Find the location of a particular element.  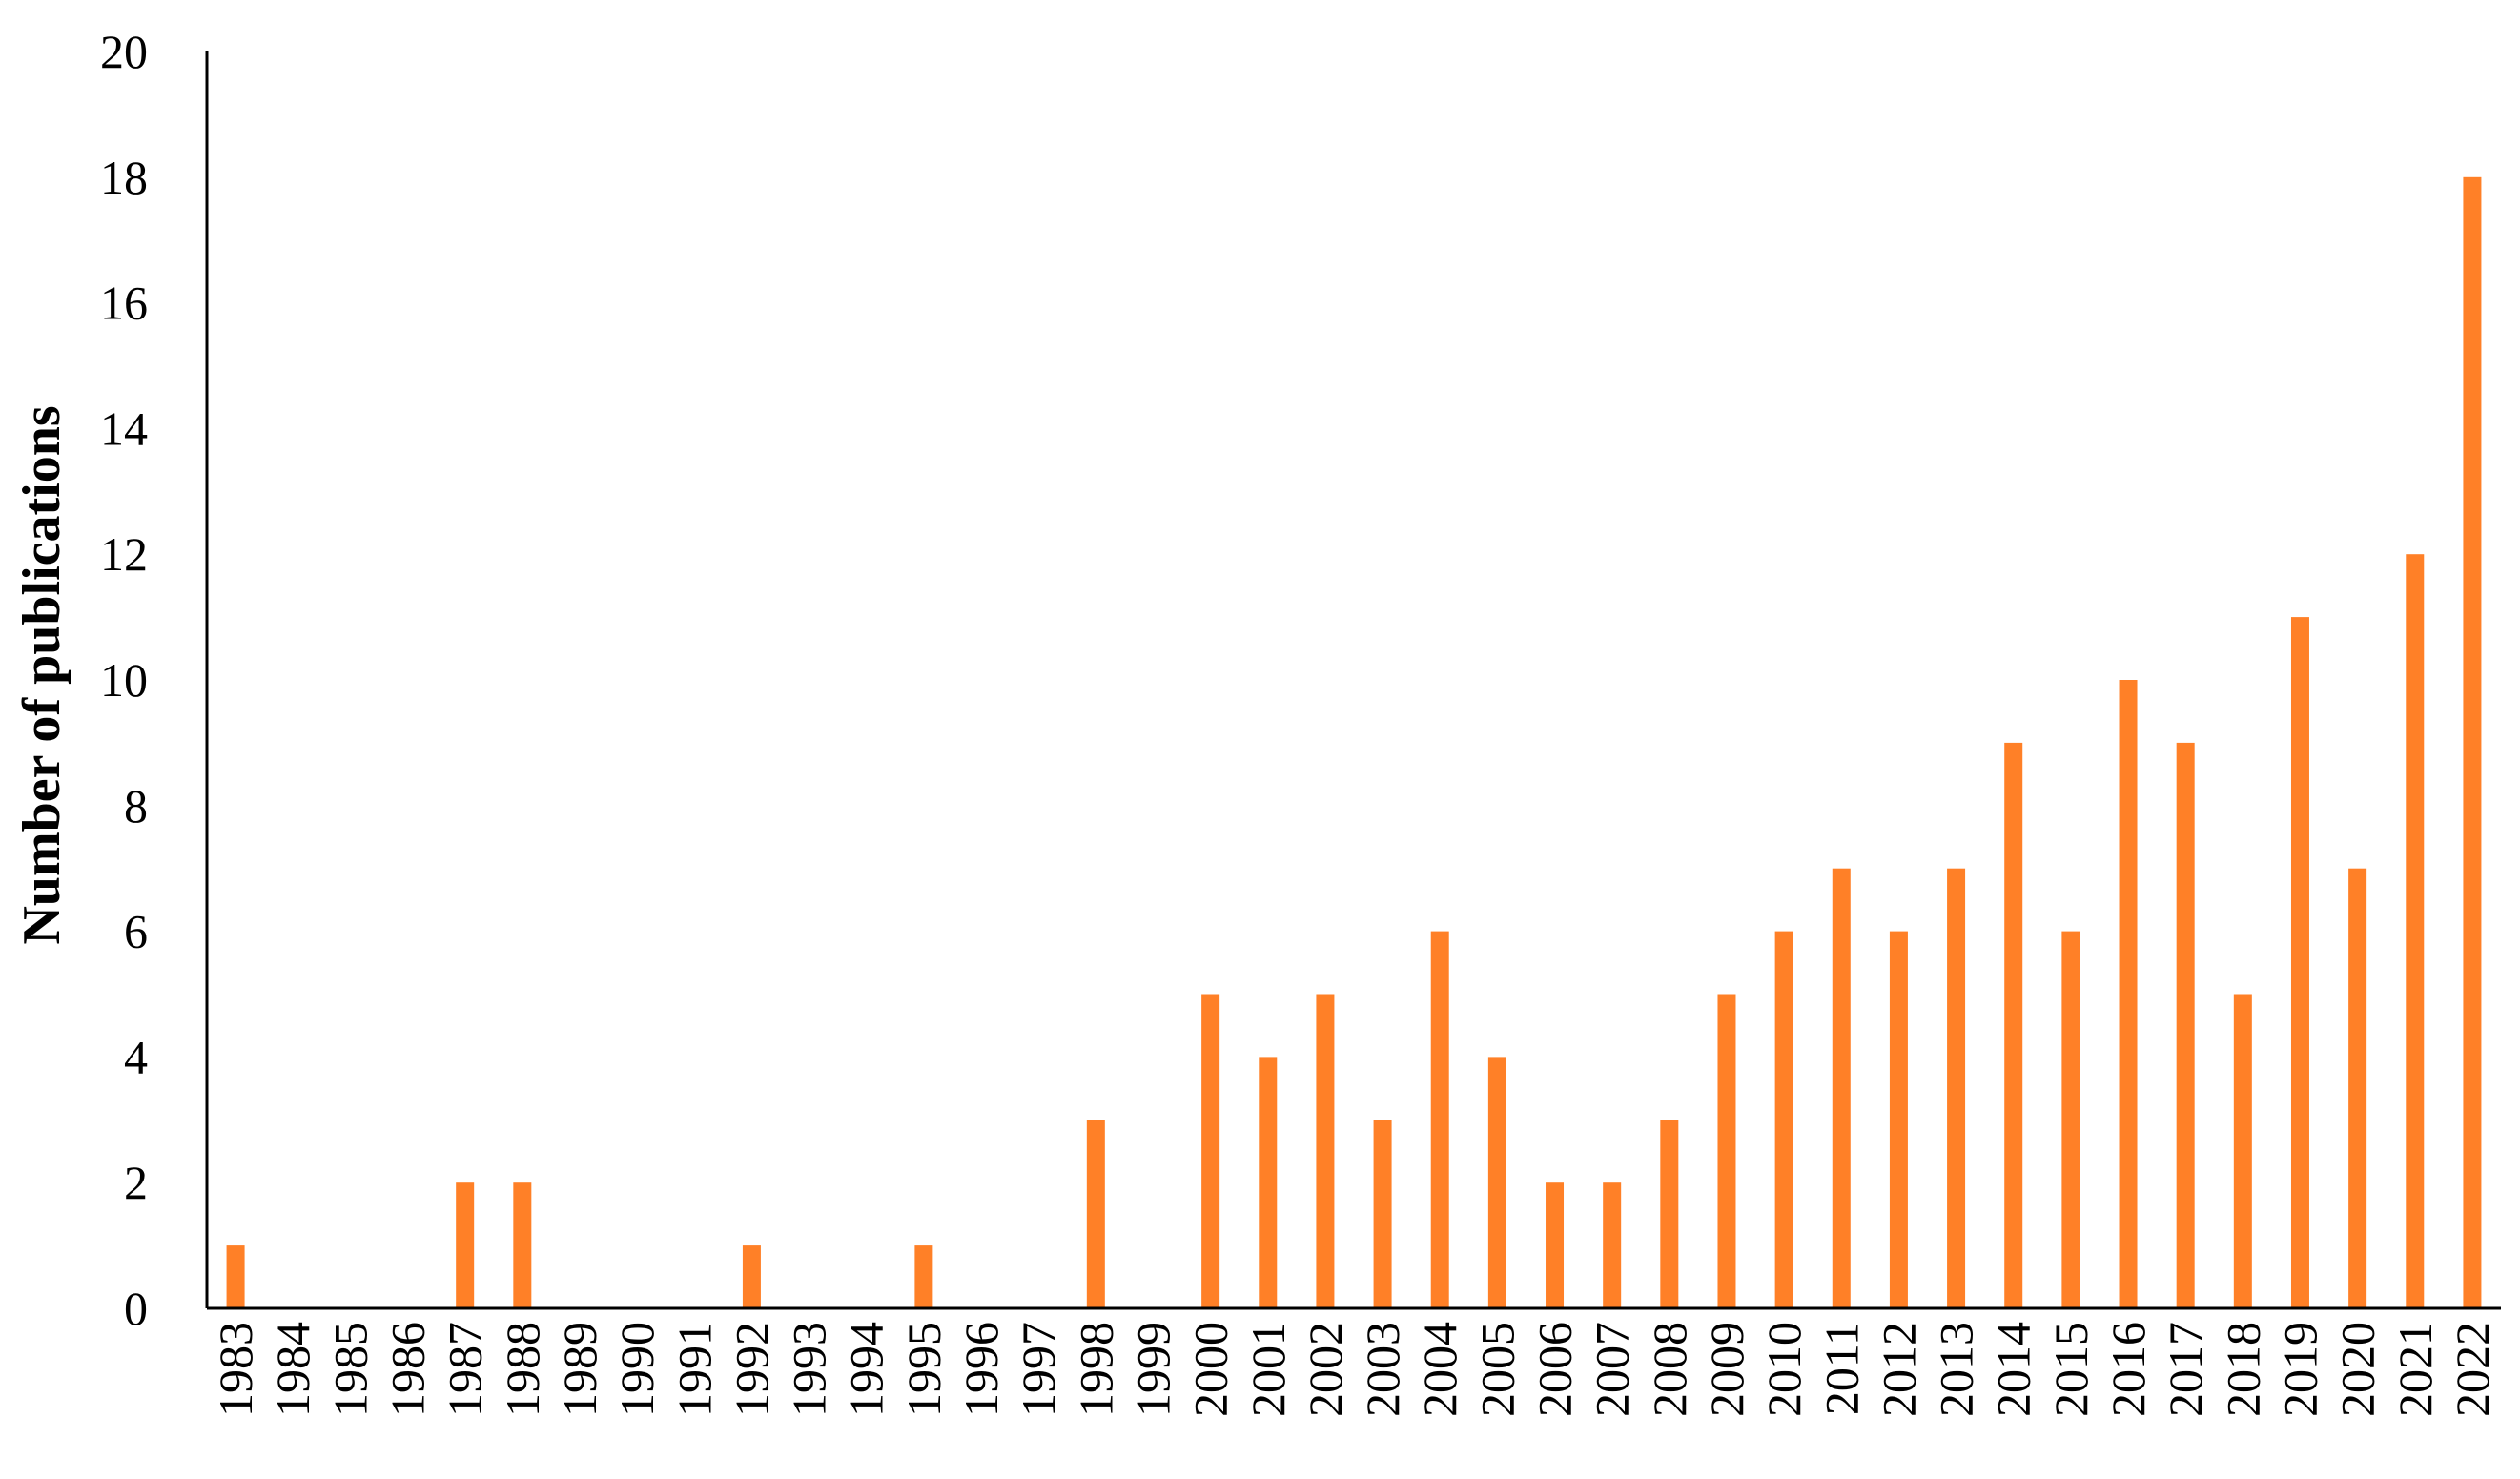

y-axis-title: Number of publications is located at coordinates (42, 675).